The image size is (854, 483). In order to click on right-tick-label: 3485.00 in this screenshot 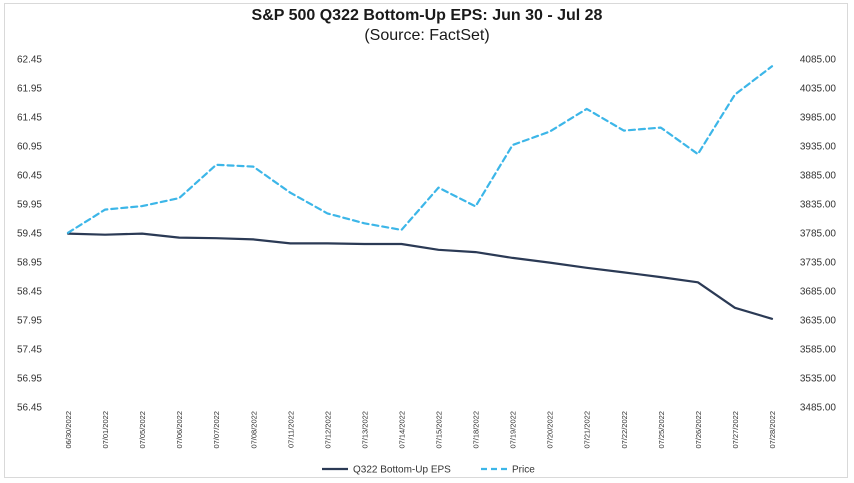, I will do `click(818, 408)`.